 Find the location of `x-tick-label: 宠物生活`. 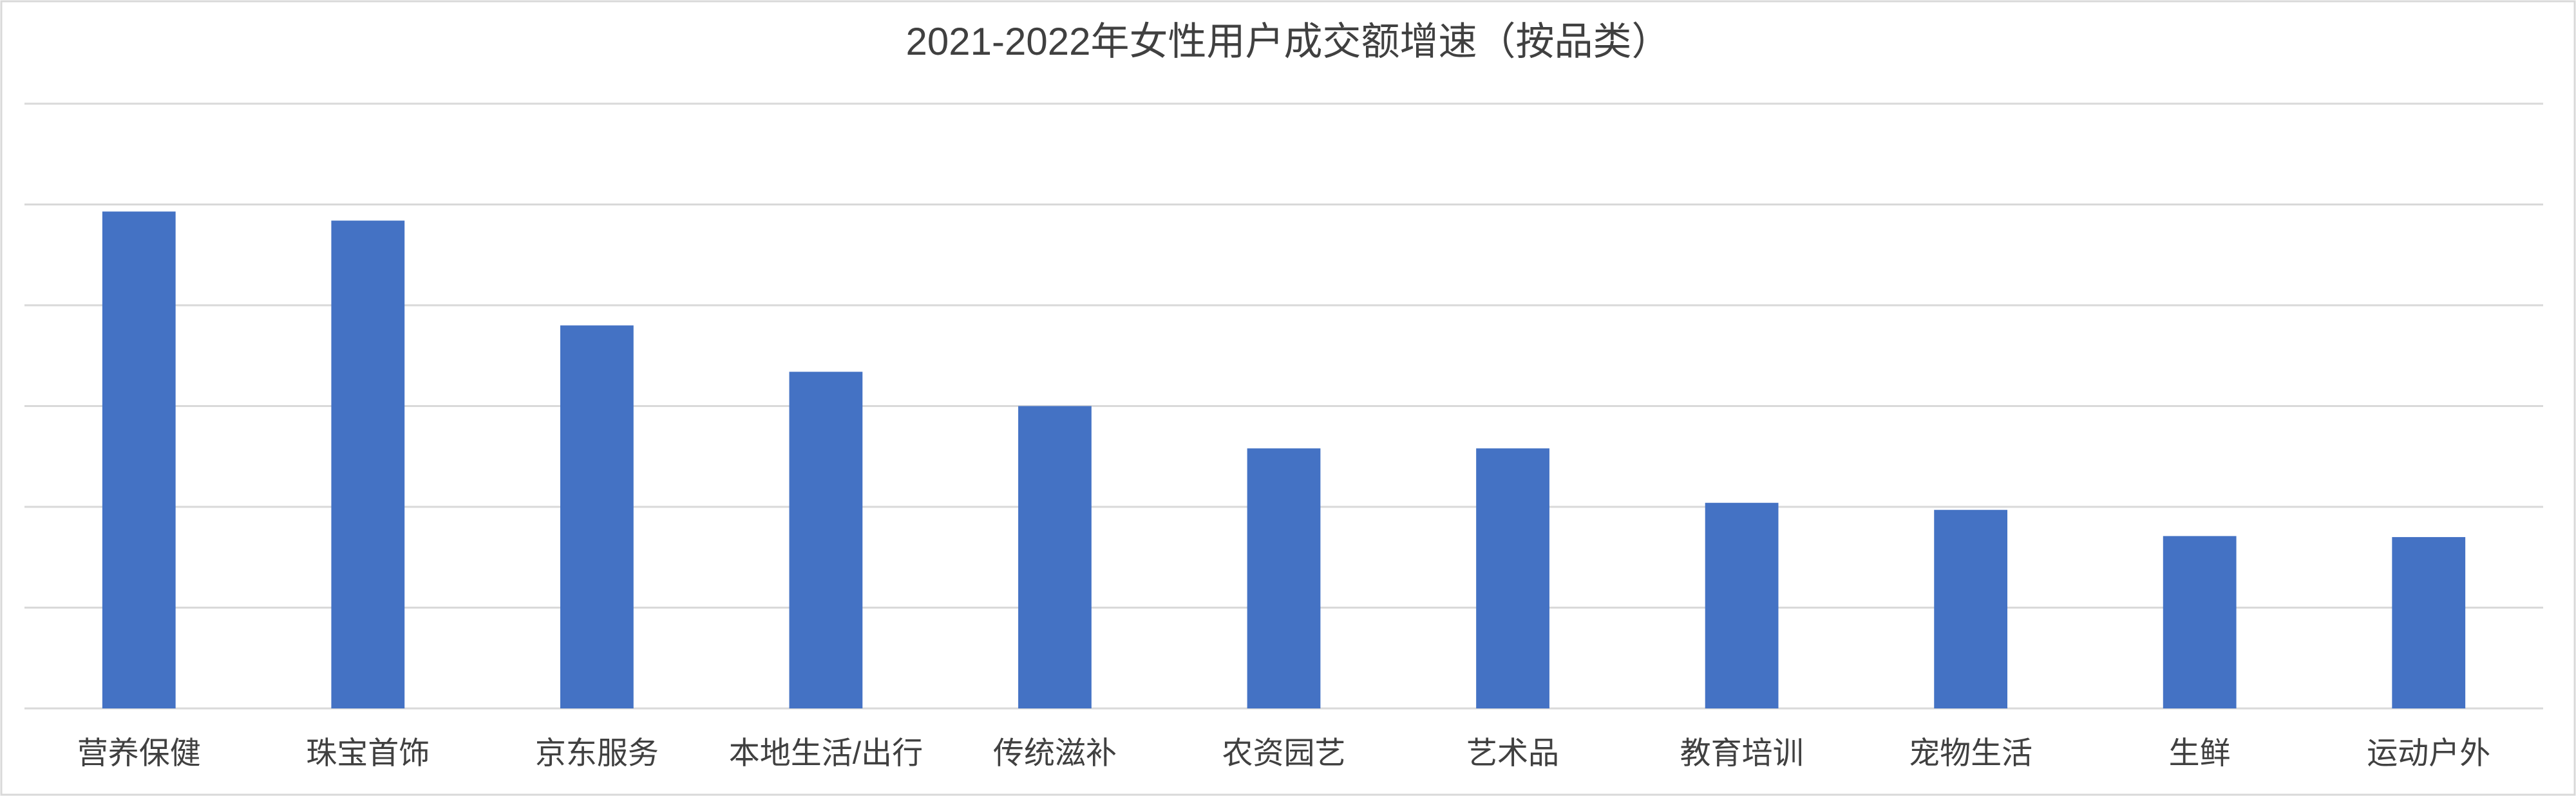

x-tick-label: 宠物生活 is located at coordinates (1971, 754).